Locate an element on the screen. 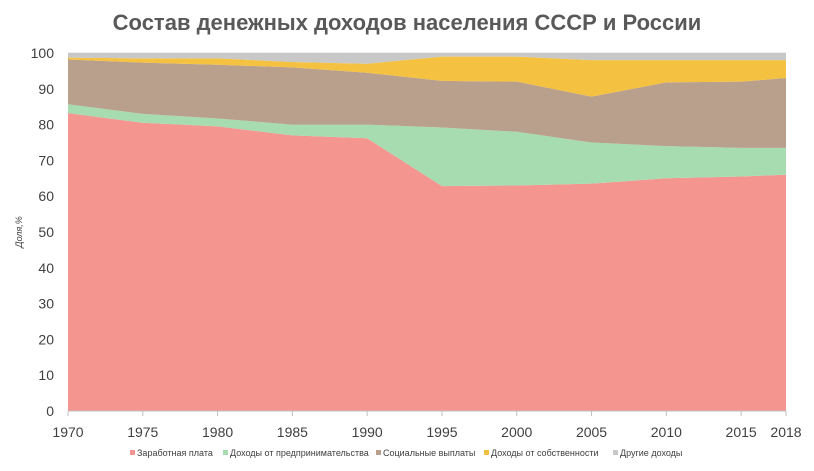 The image size is (814, 471). y-tick-label-80: 80 is located at coordinates (46, 125).